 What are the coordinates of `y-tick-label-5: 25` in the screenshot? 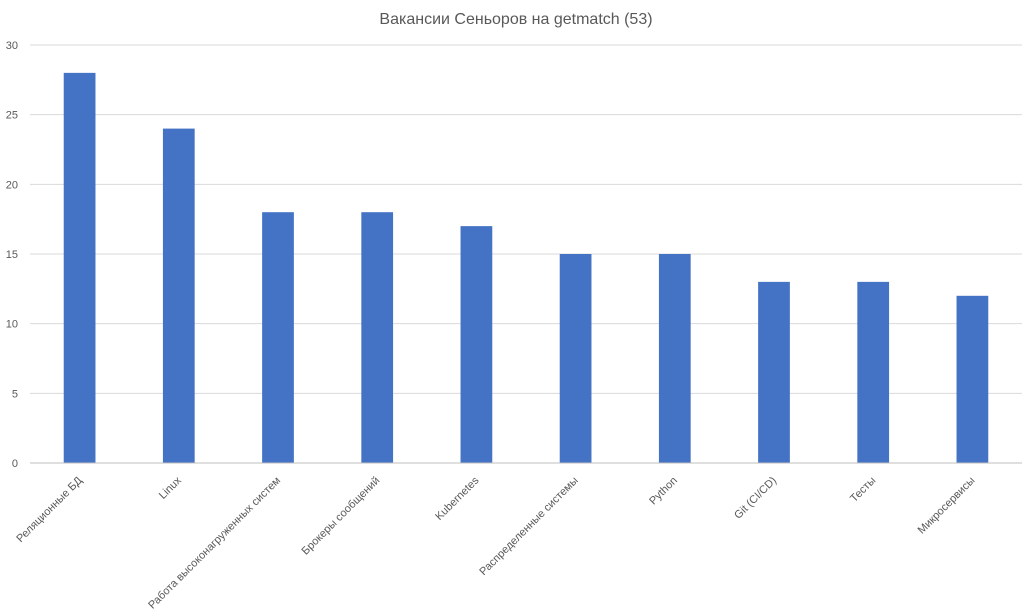 It's located at (12, 116).